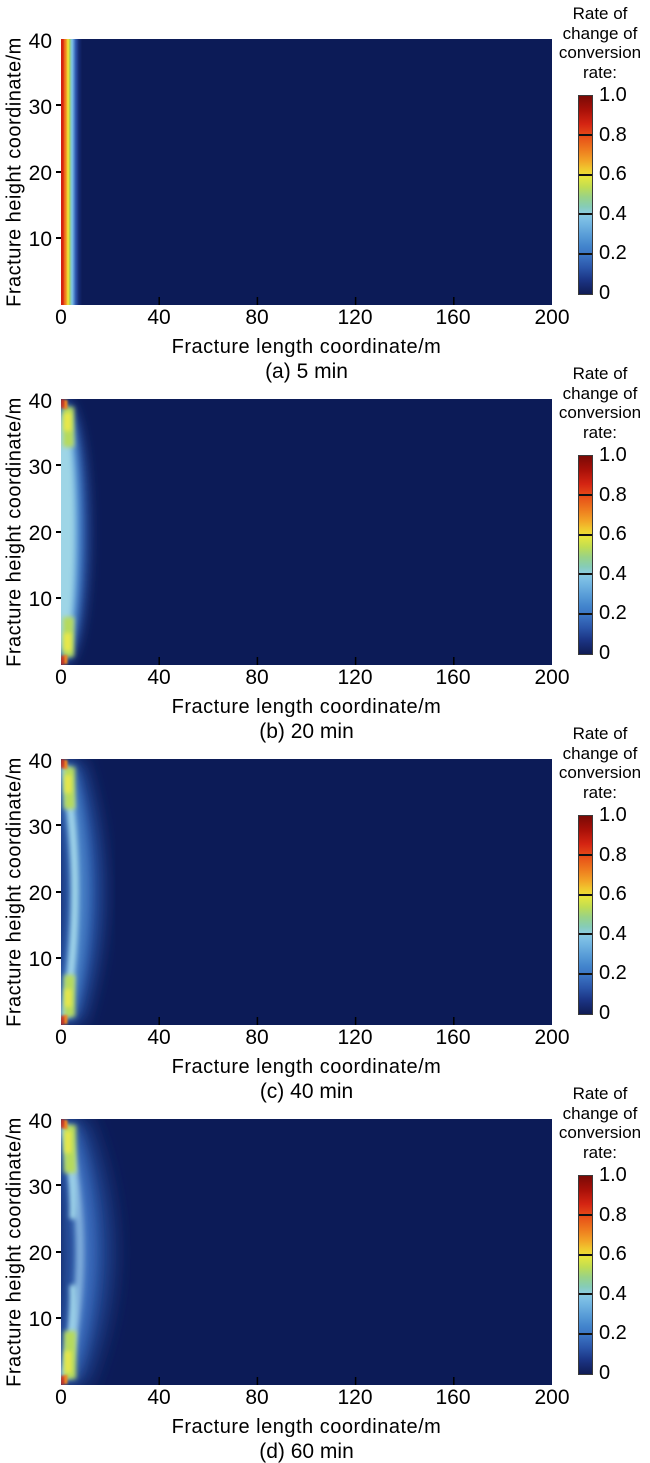  What do you see at coordinates (71, 172) in the screenshot?
I see `reaction-front-stripe` at bounding box center [71, 172].